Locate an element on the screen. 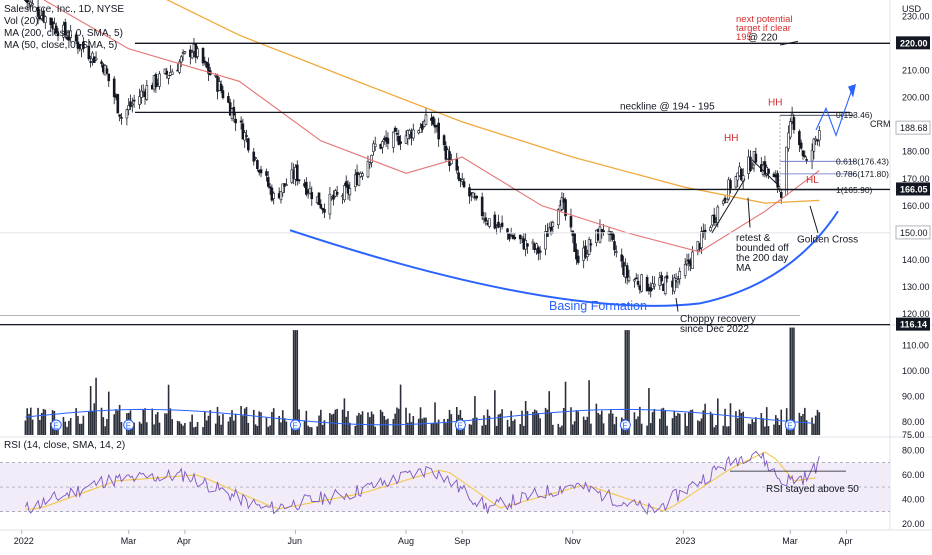  ma200-indicator-label: MA (200, close, 0, SMA, 5) is located at coordinates (63, 33).